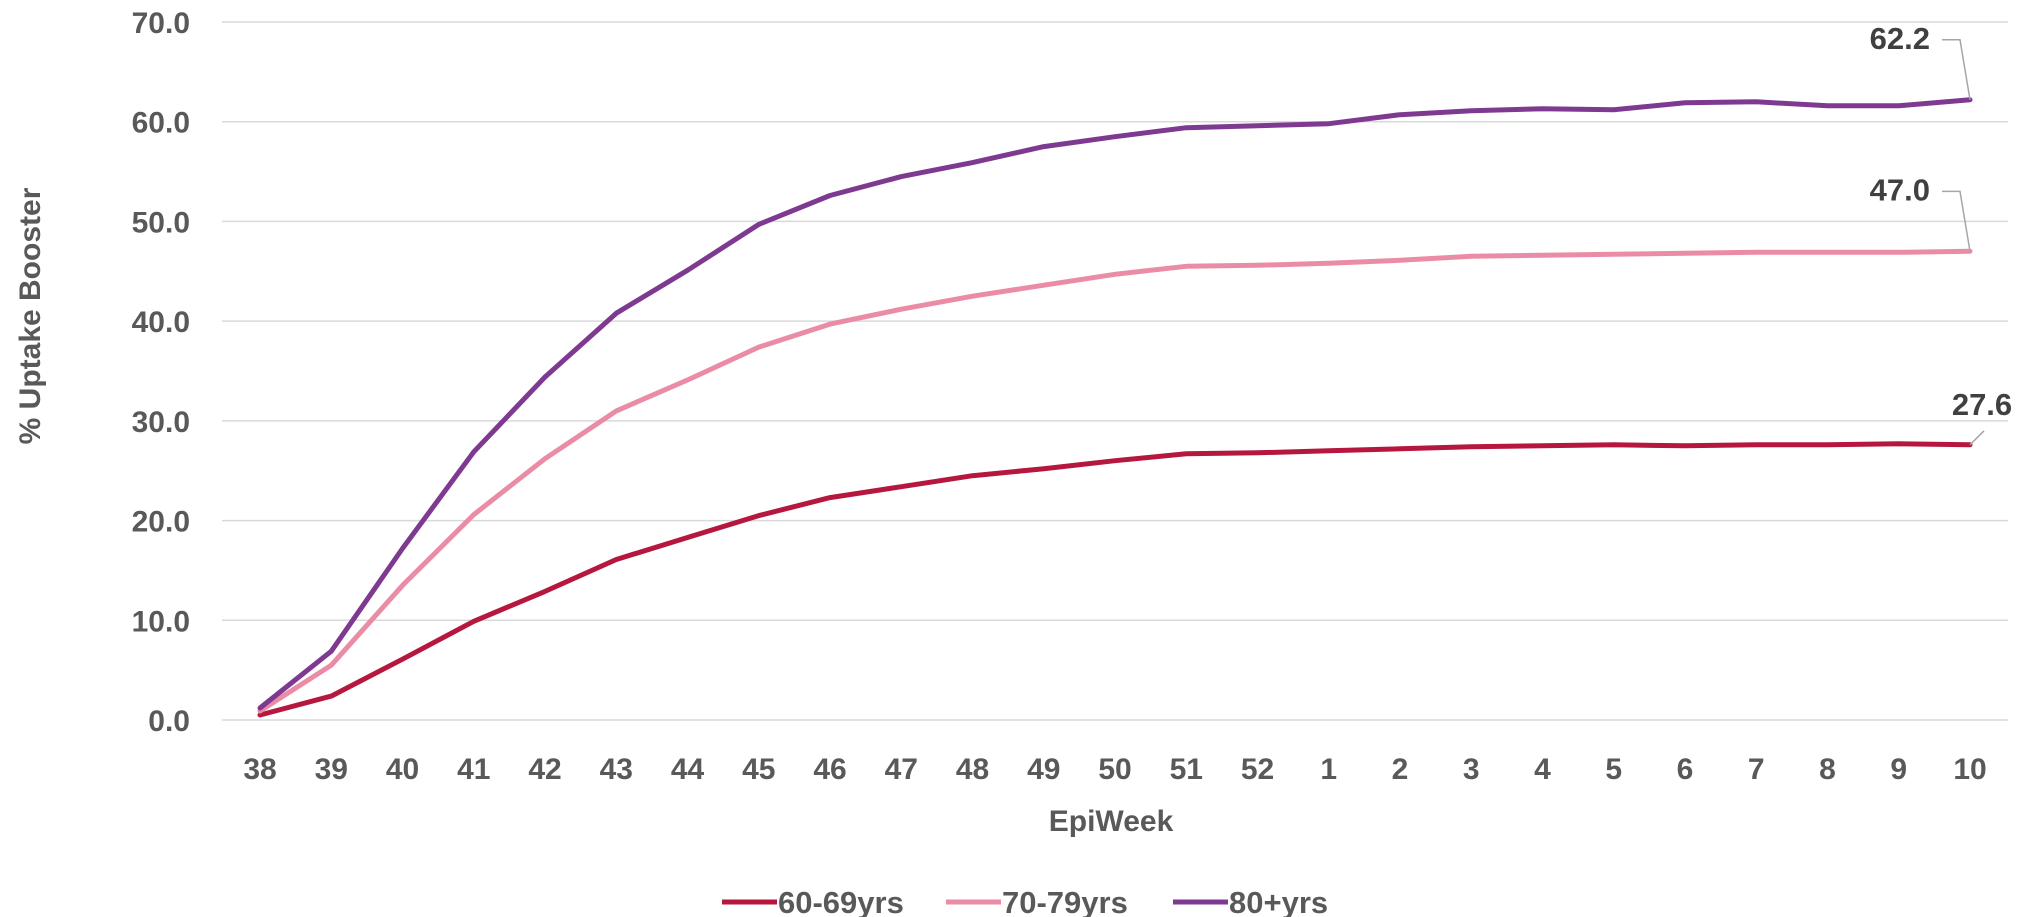  What do you see at coordinates (1941, 233) in the screenshot?
I see `data-labels: 27.6 47.0 62.2` at bounding box center [1941, 233].